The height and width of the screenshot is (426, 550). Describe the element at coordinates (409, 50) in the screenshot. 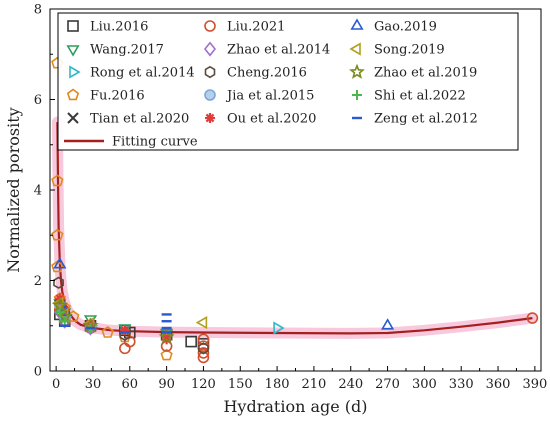

I see `legend-label: Song.2019` at that location.